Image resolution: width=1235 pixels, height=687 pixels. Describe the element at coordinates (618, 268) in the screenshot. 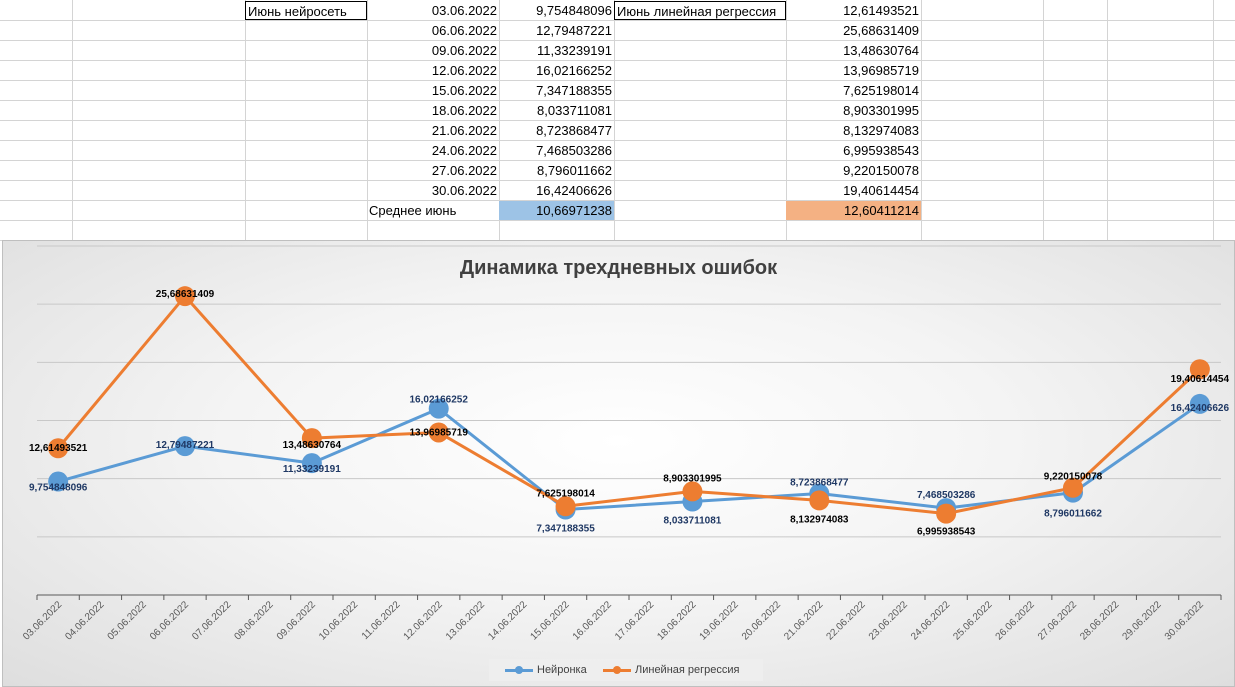

I see `chart-title: Динамика трехдневных ошибок` at that location.